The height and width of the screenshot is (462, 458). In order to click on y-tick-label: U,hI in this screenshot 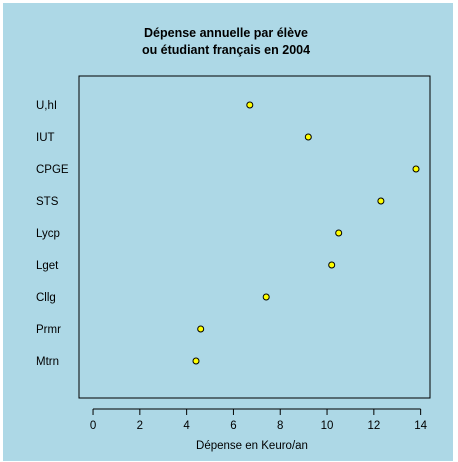, I will do `click(46, 106)`.